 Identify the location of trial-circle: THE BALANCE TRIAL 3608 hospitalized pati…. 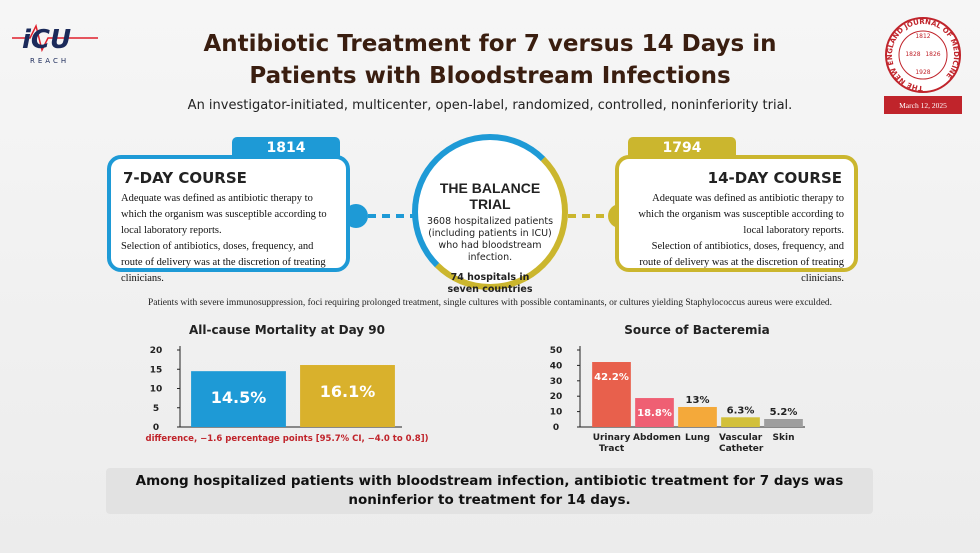
(490, 214).